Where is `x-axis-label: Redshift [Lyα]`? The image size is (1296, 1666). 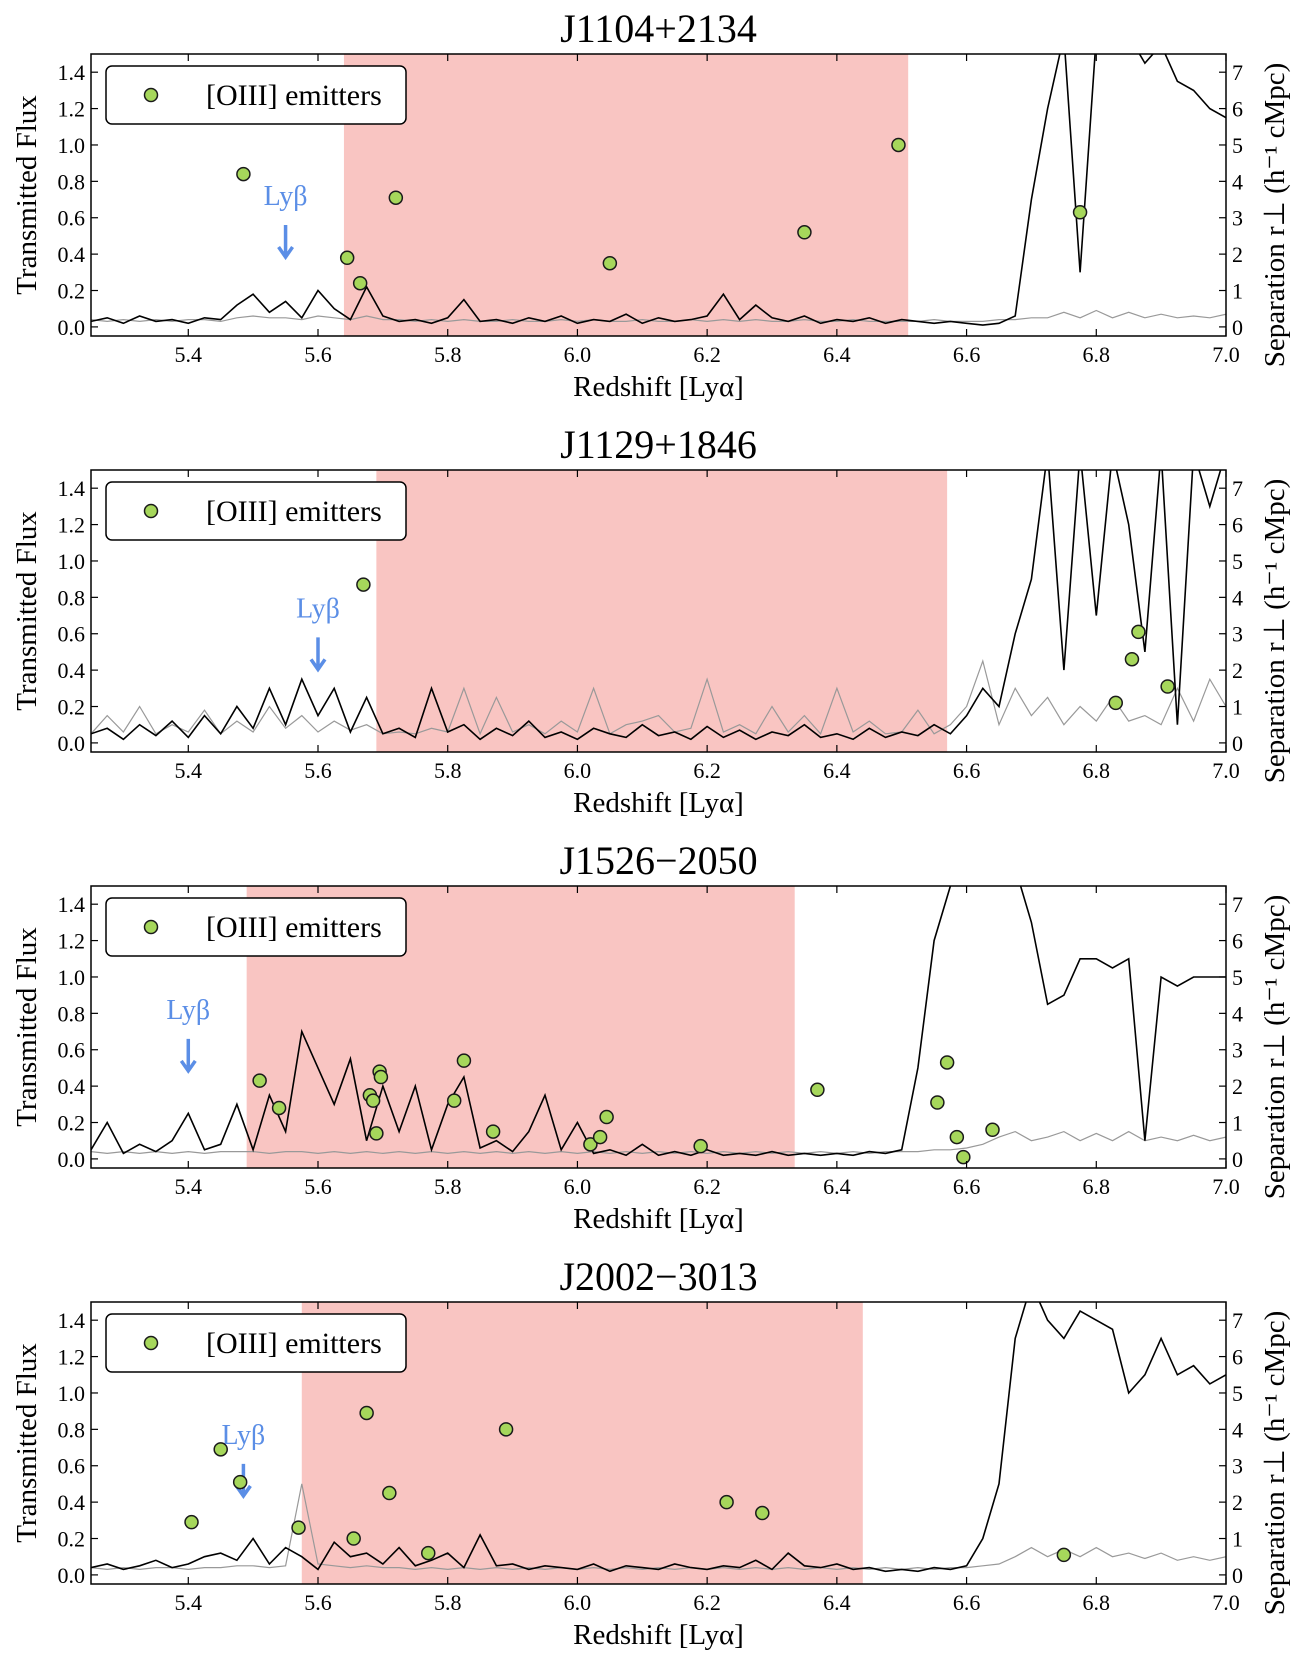
x-axis-label: Redshift [Lyα] is located at coordinates (658, 387).